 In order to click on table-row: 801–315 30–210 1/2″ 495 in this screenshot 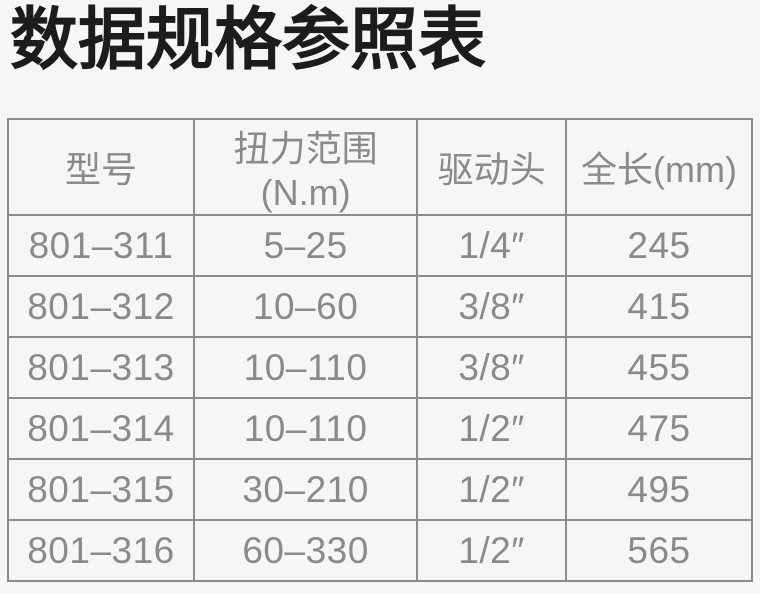, I will do `click(380, 489)`.